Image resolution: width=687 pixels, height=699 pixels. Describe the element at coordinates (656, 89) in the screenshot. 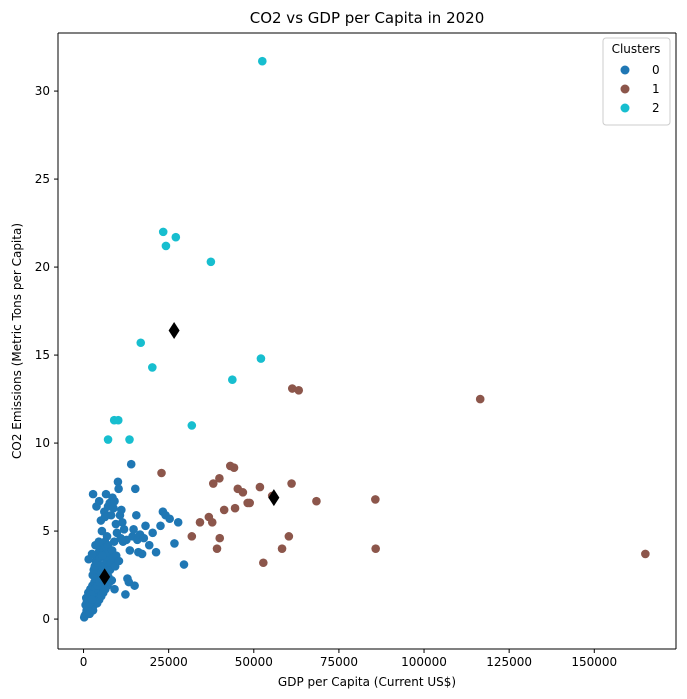

I see `legend-label-1: 1` at that location.